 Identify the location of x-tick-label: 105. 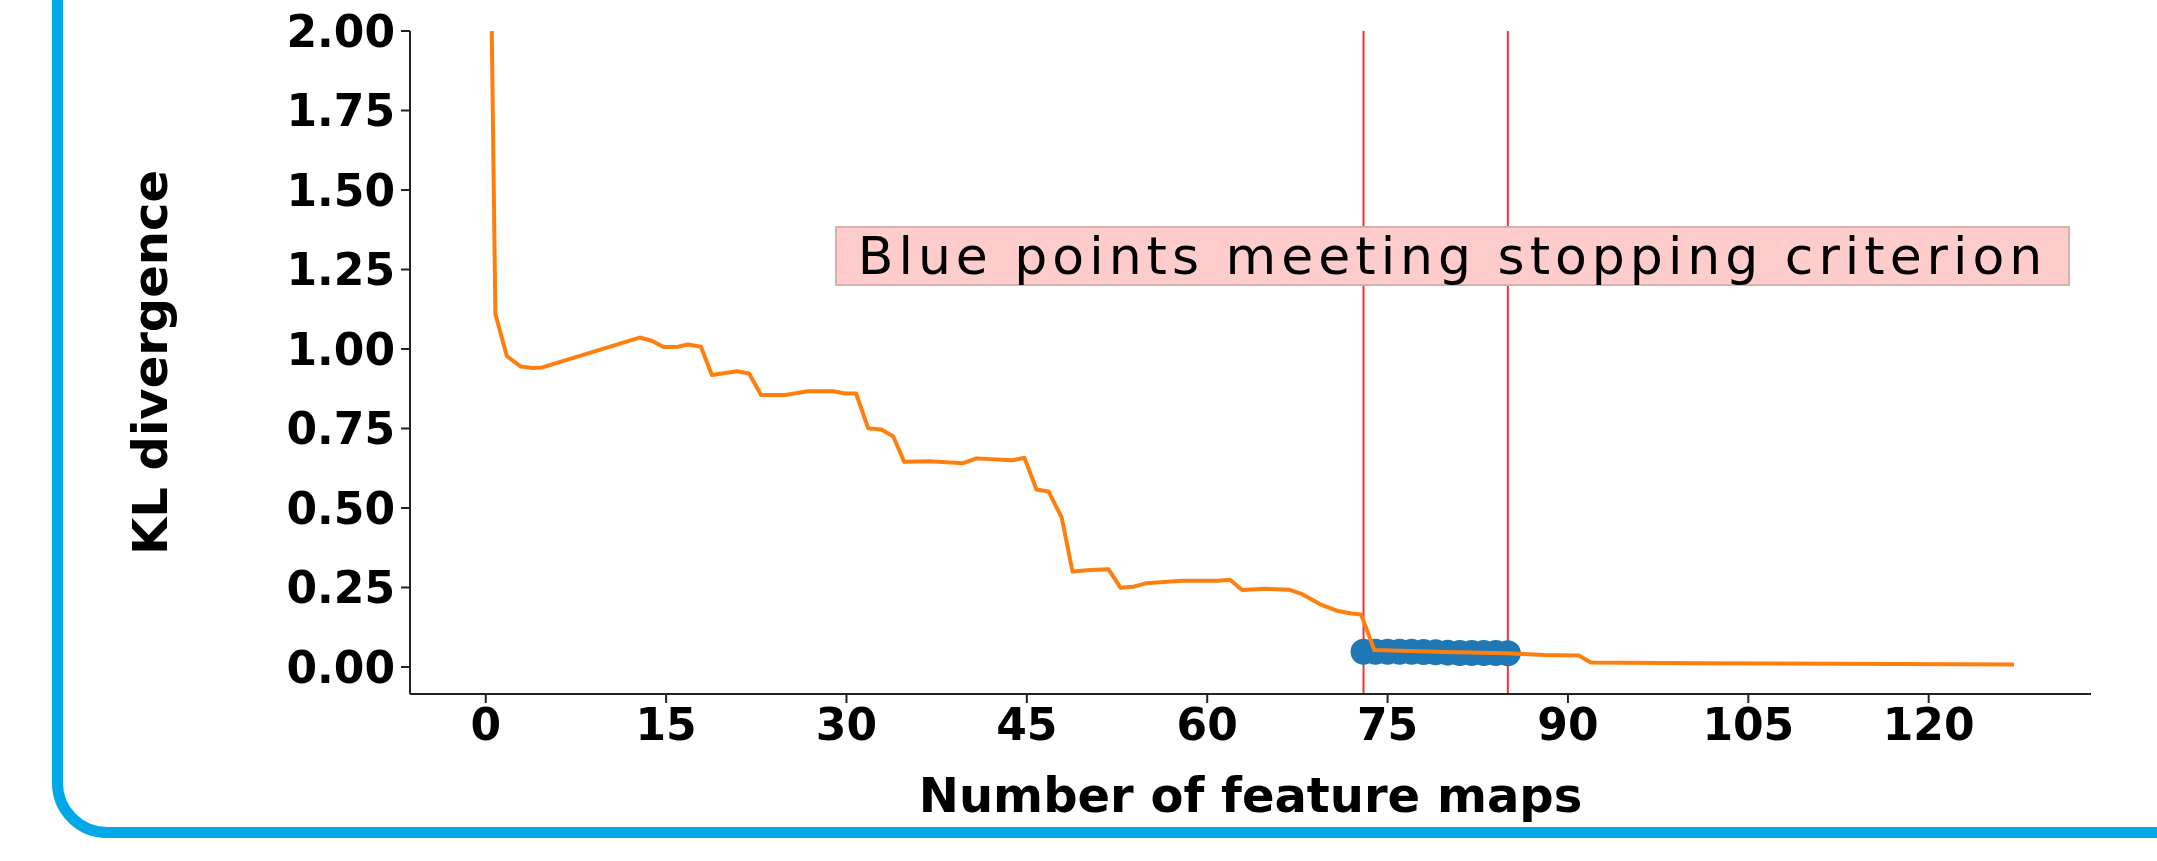
(1748, 725).